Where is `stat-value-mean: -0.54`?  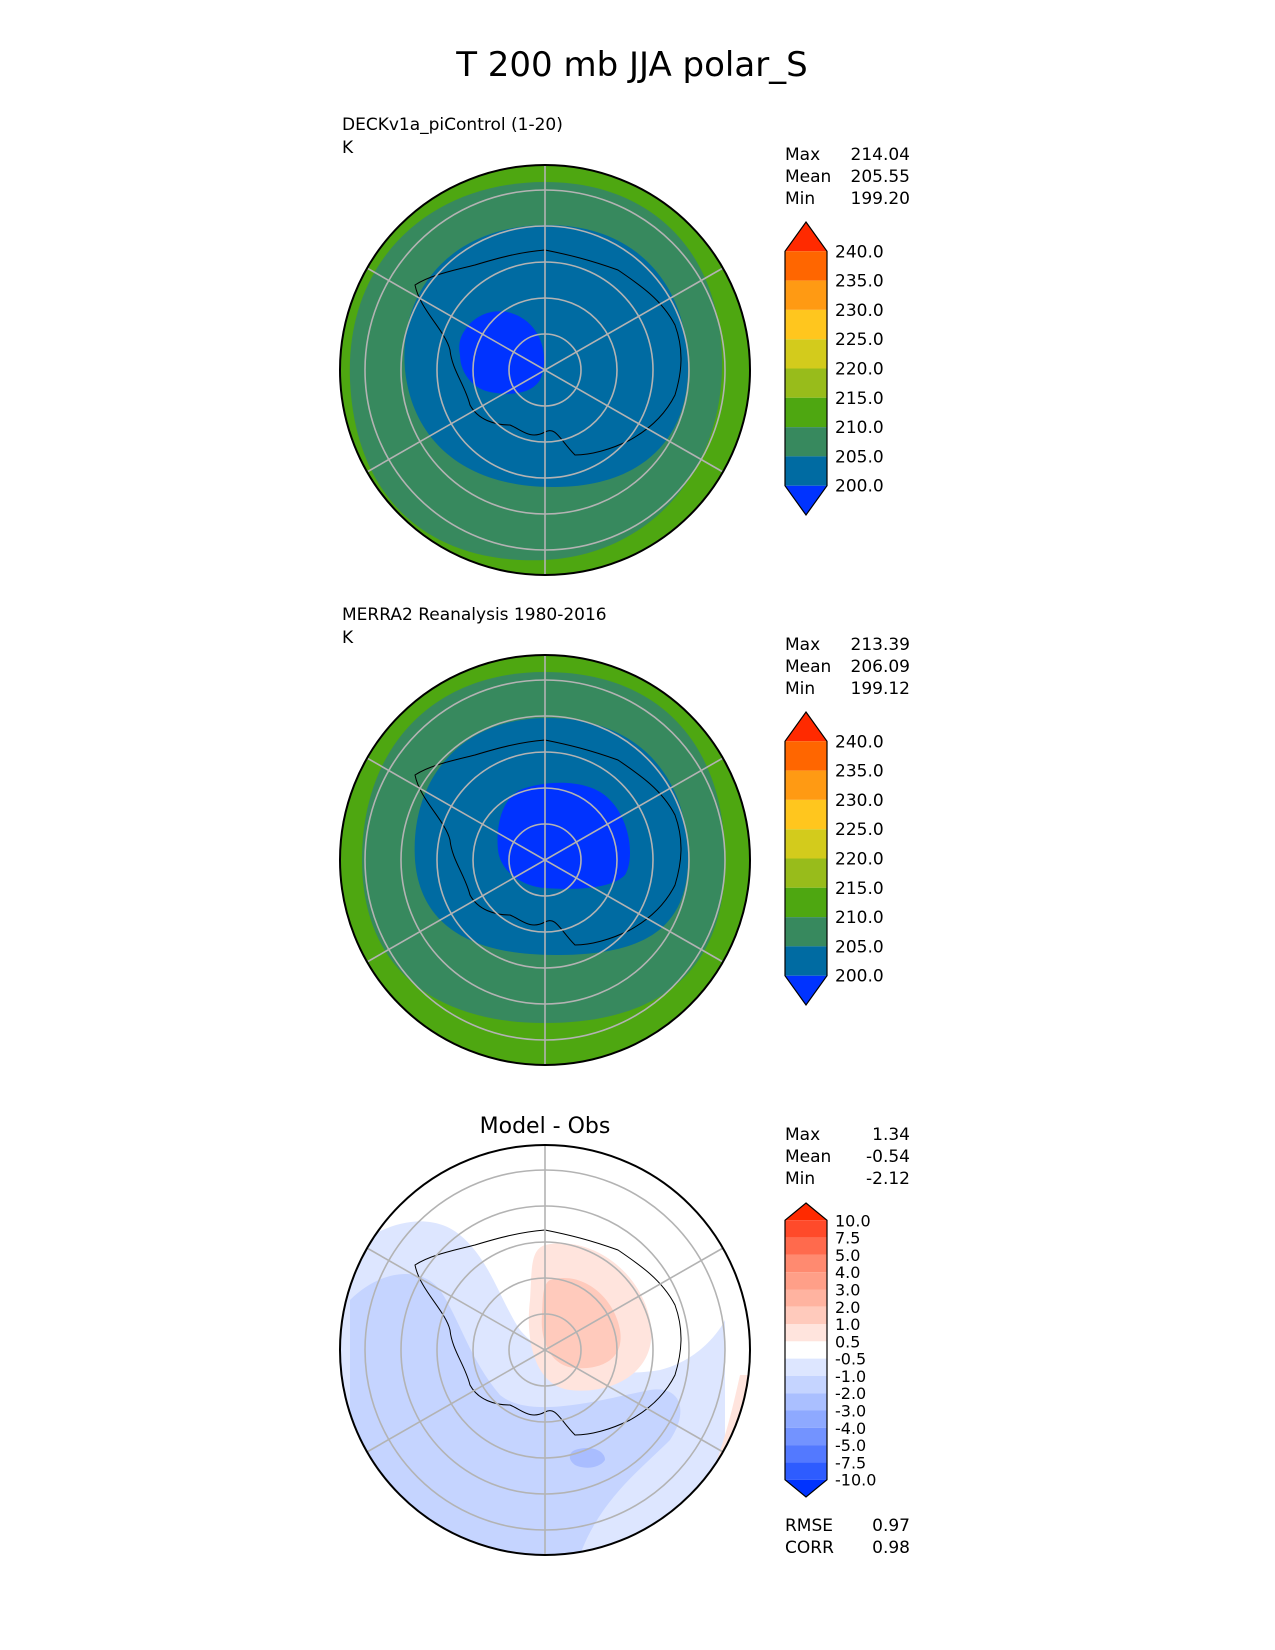 stat-value-mean: -0.54 is located at coordinates (888, 1157).